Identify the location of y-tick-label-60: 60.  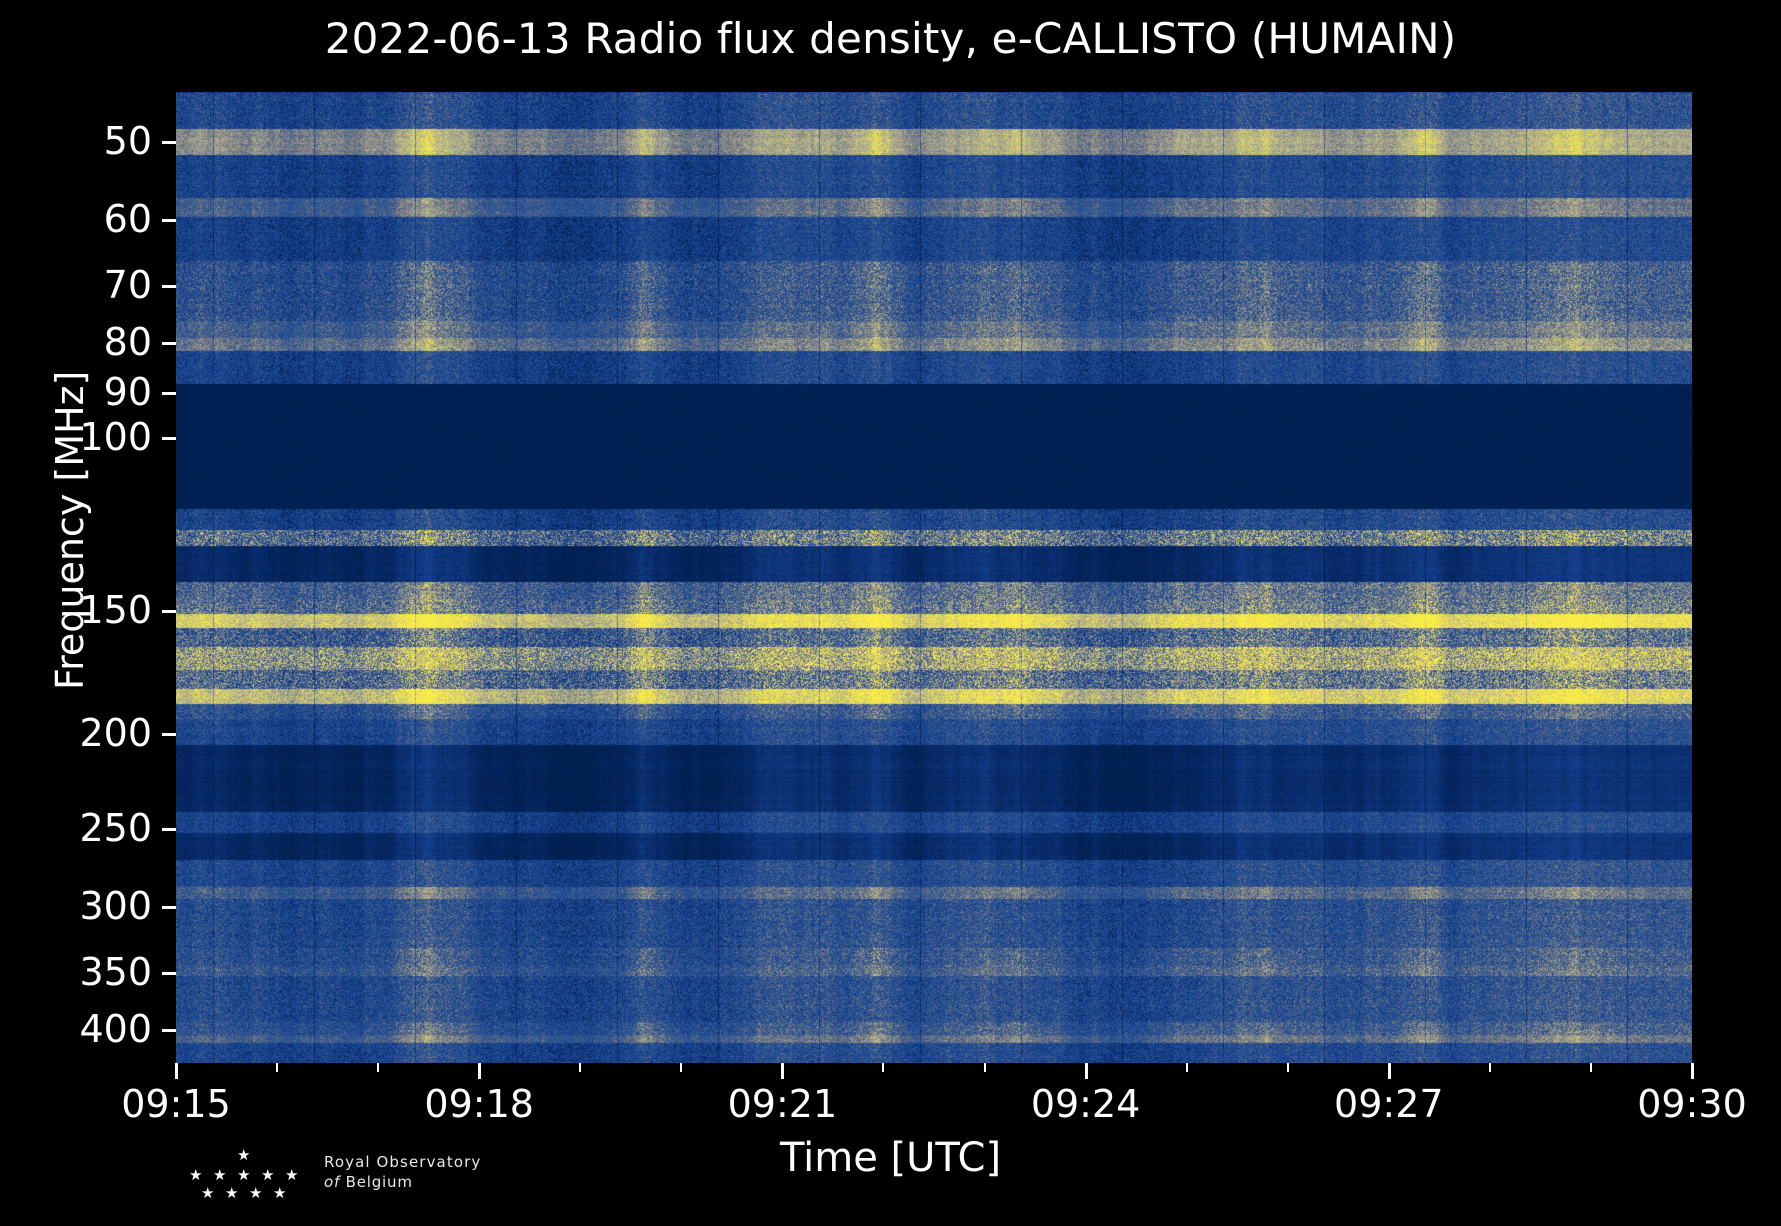
(127, 218).